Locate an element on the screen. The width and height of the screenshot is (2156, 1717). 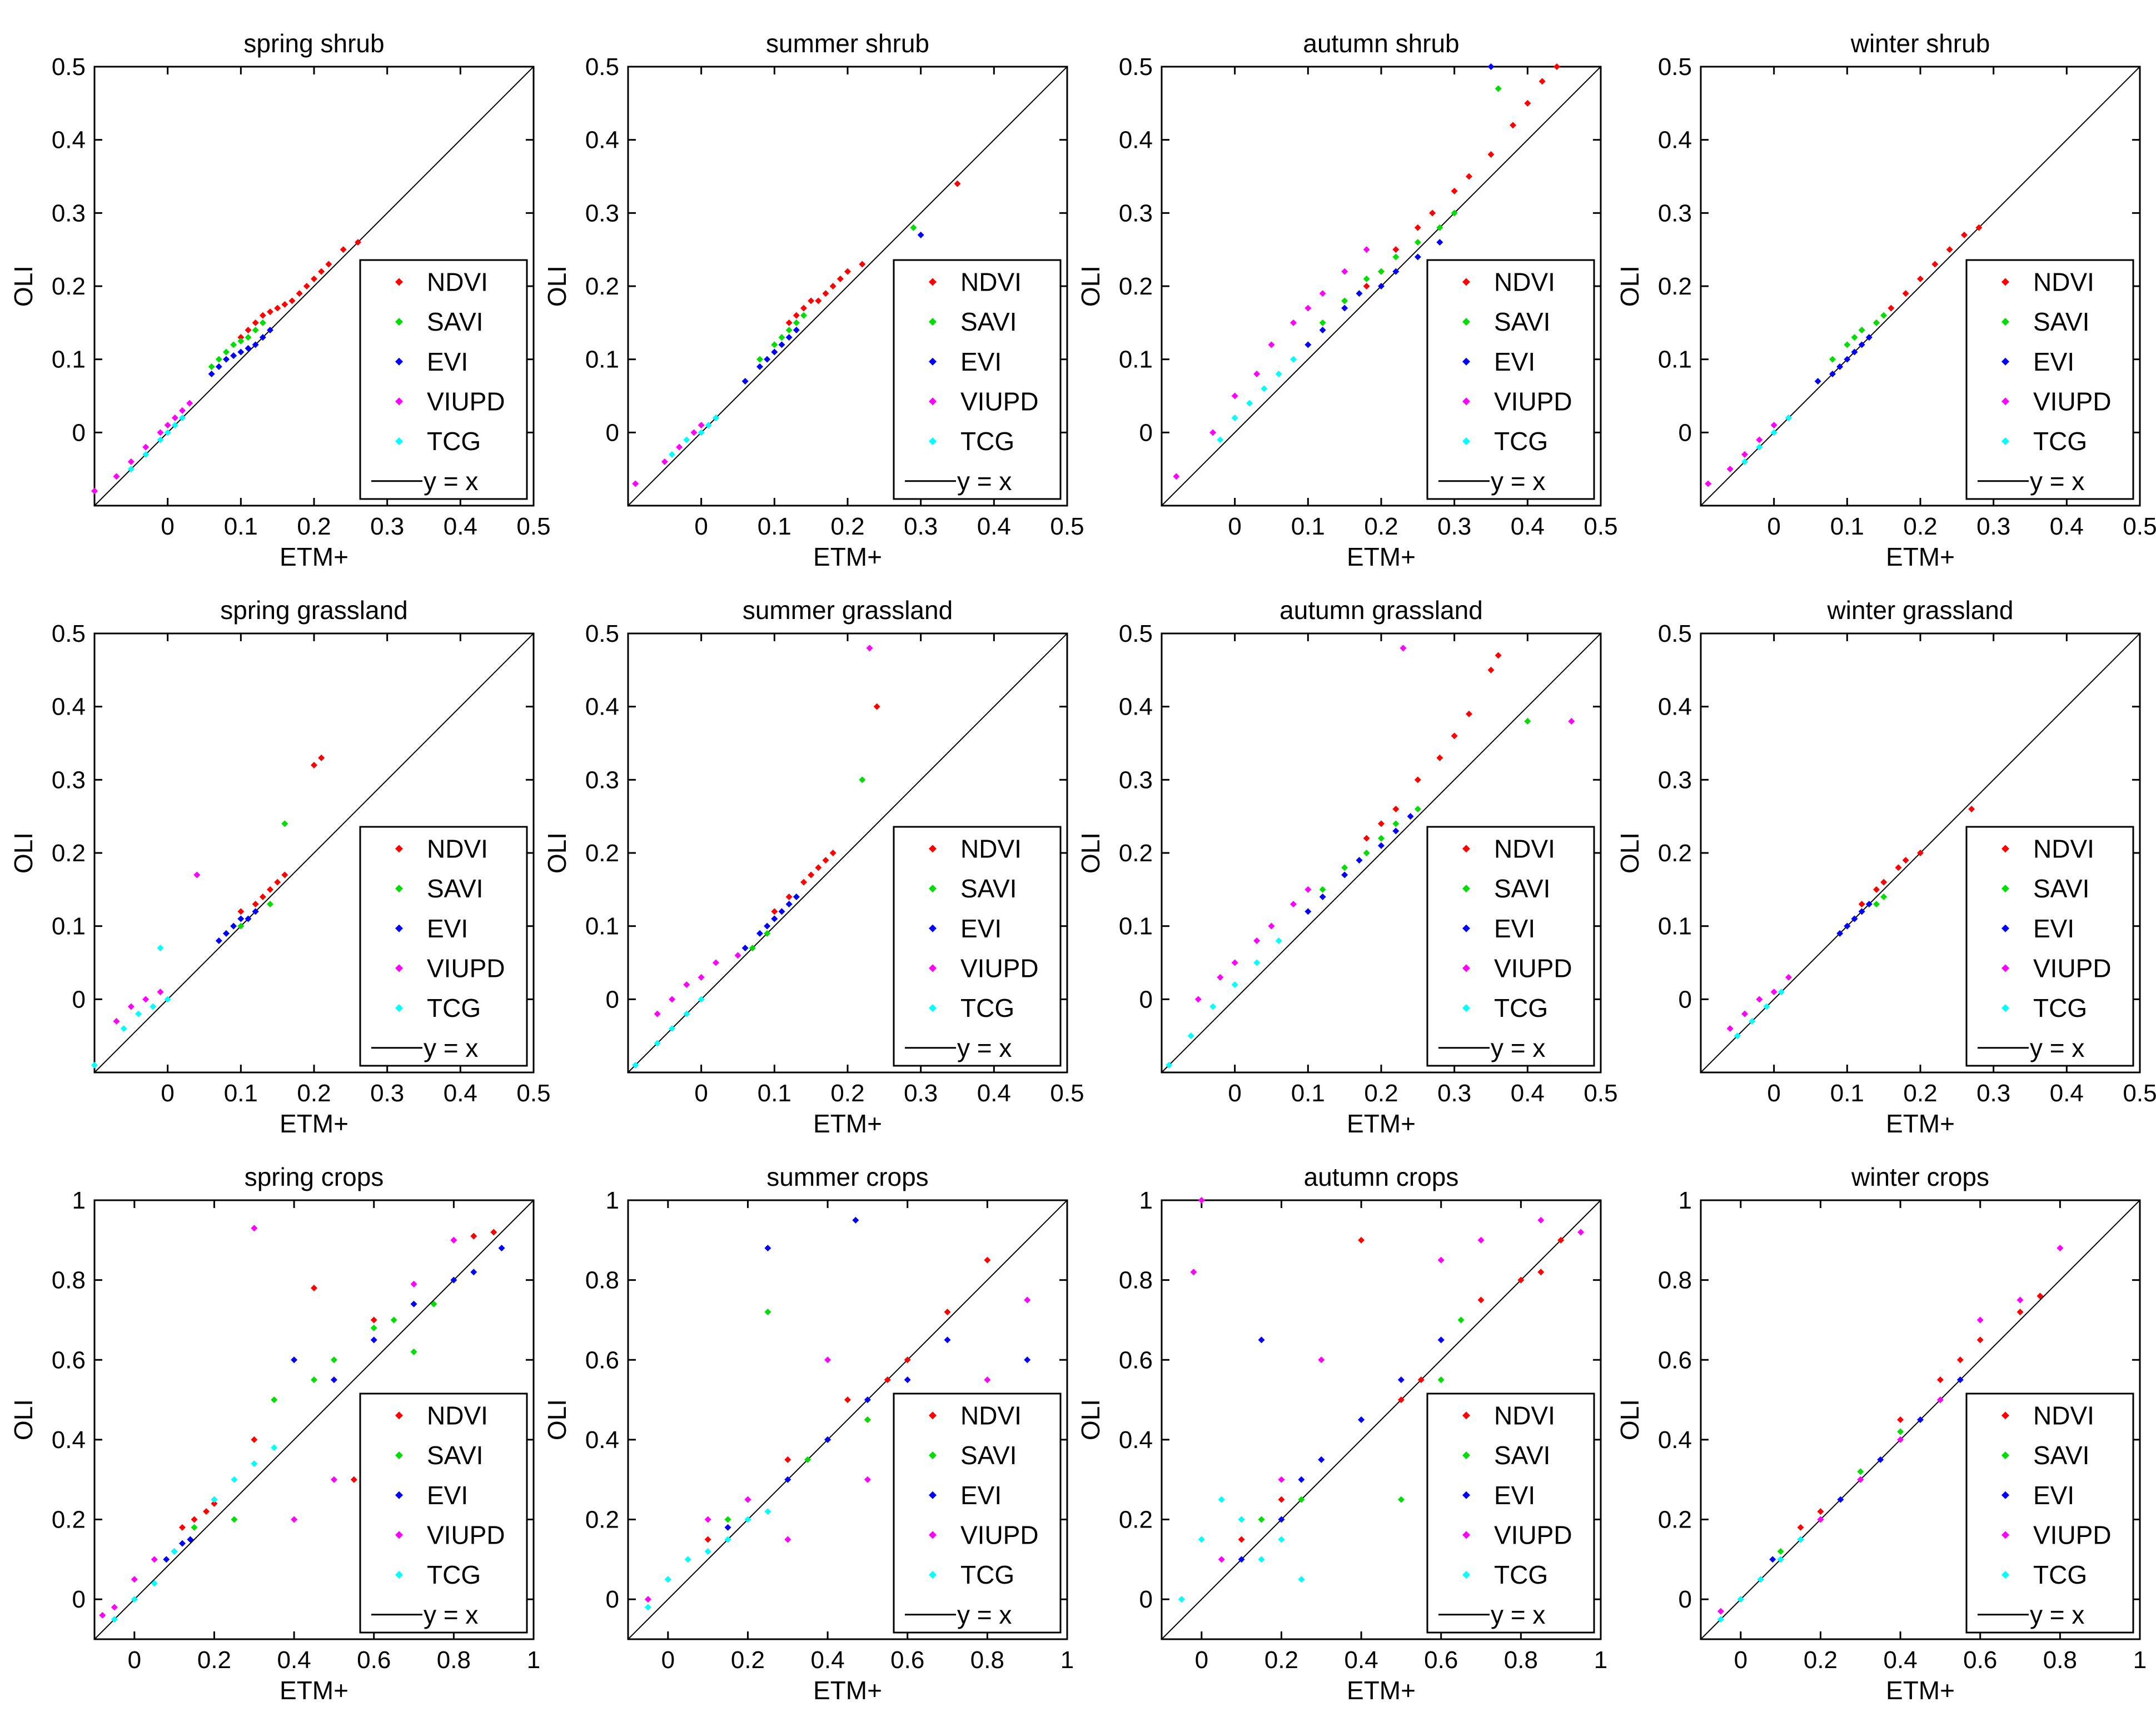
legend-marker-viupd is located at coordinates (933, 402).